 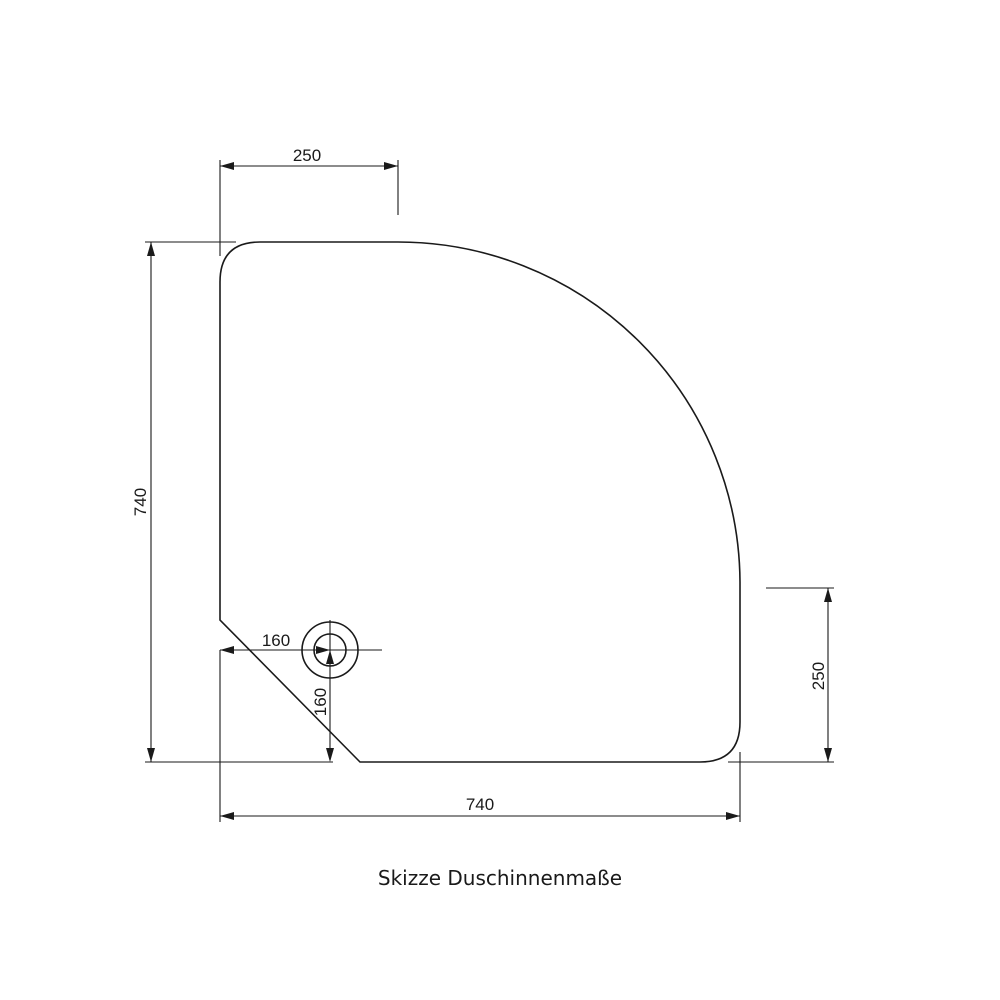 I want to click on dim-bottom-width-label: 740, so click(x=480, y=804).